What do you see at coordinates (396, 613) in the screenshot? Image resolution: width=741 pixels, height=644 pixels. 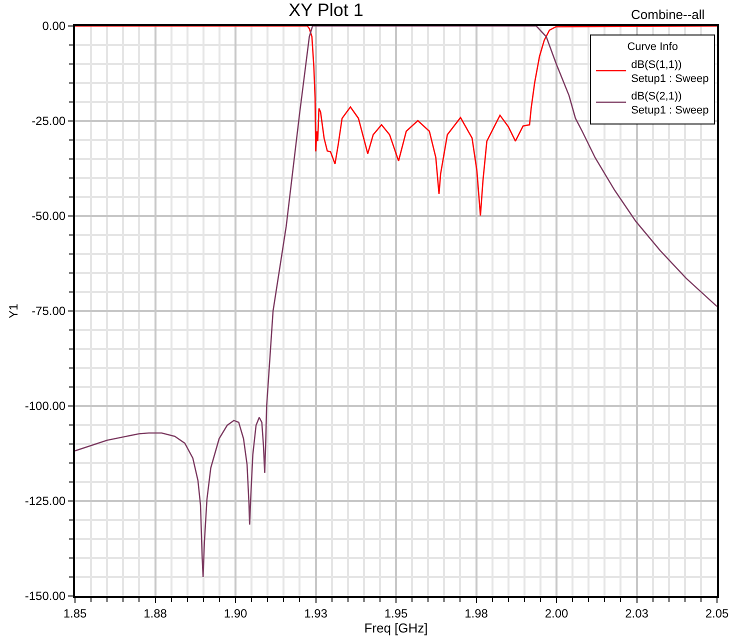 I see `x-tick-label: 1.95` at bounding box center [396, 613].